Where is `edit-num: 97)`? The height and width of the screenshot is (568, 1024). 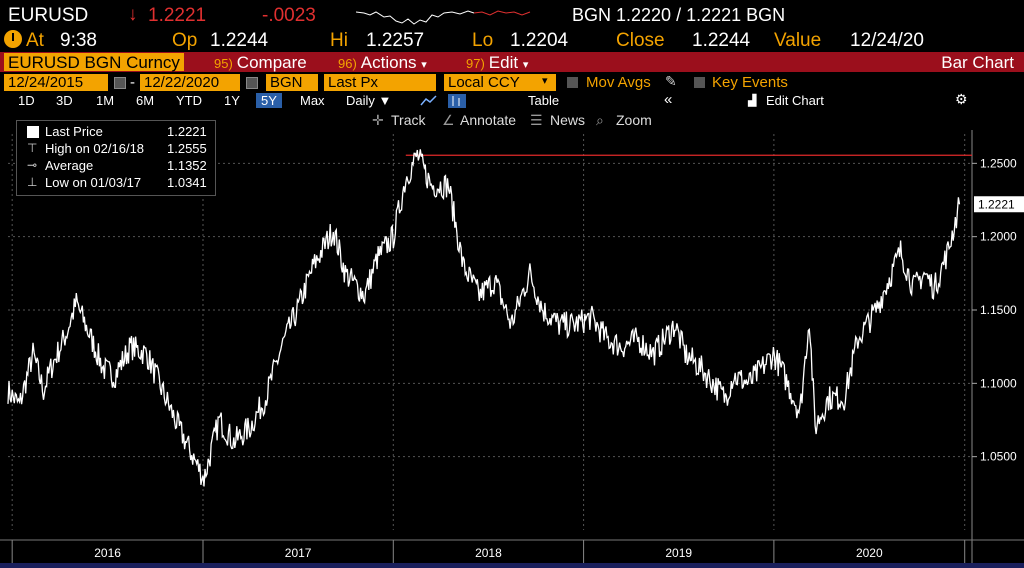 edit-num: 97) is located at coordinates (475, 63).